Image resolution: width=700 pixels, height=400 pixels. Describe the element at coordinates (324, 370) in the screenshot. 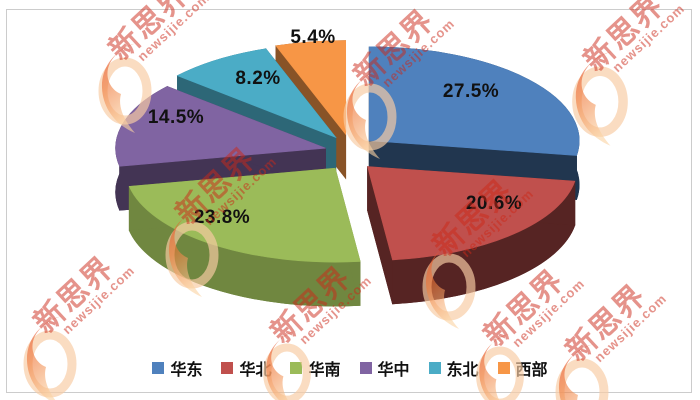

I see `legend-label: 华南` at that location.